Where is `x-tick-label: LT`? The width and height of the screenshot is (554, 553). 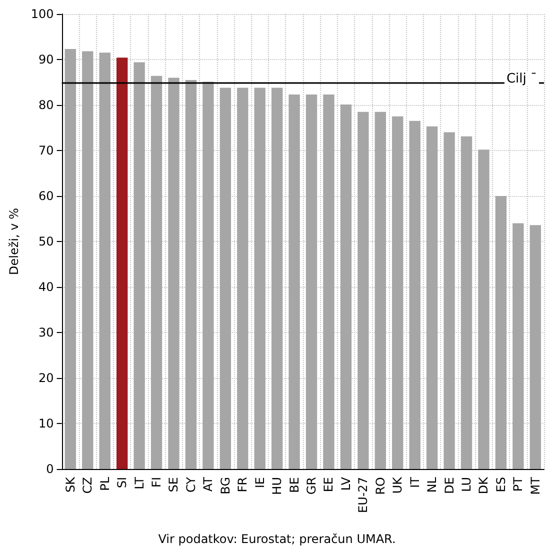 x-tick-label: LT is located at coordinates (139, 483).